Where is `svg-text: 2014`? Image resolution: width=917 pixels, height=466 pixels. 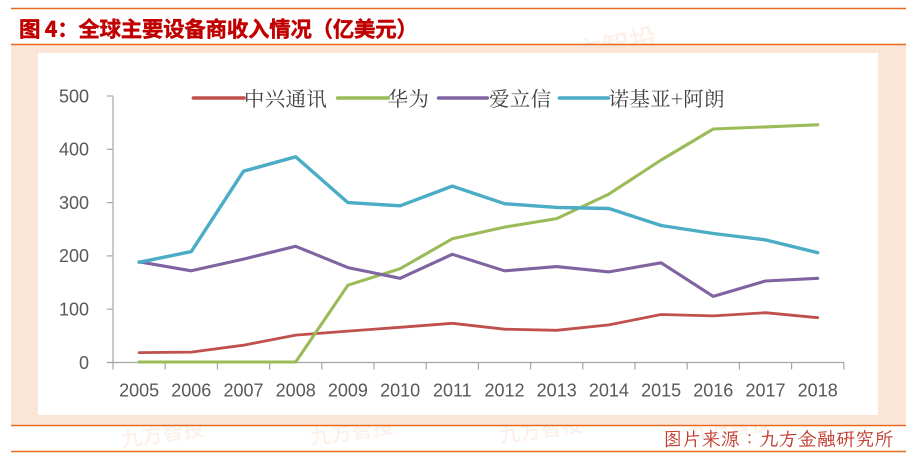
svg-text: 2014 is located at coordinates (609, 391).